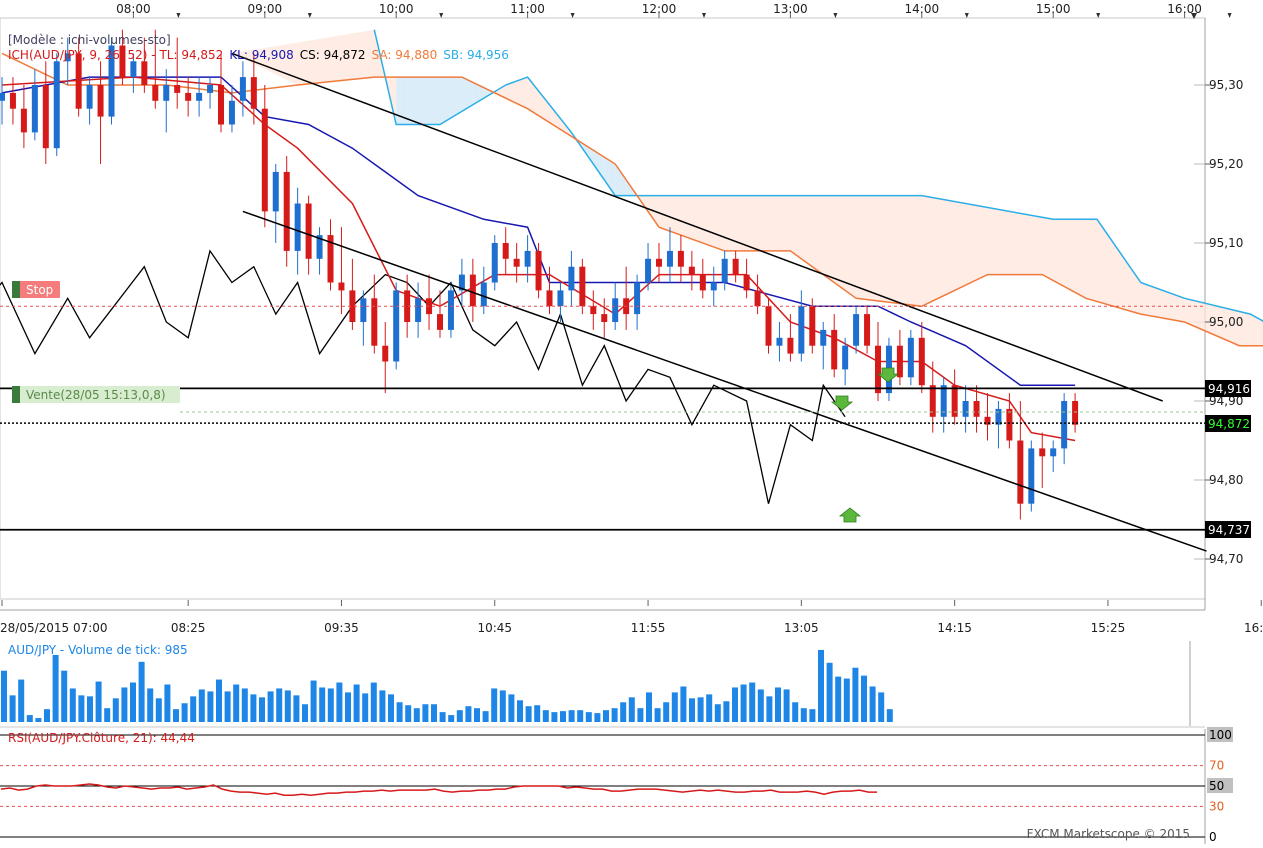  I want to click on sell-order-marker: Vente(28/05 15:13,0,8), so click(96, 394).